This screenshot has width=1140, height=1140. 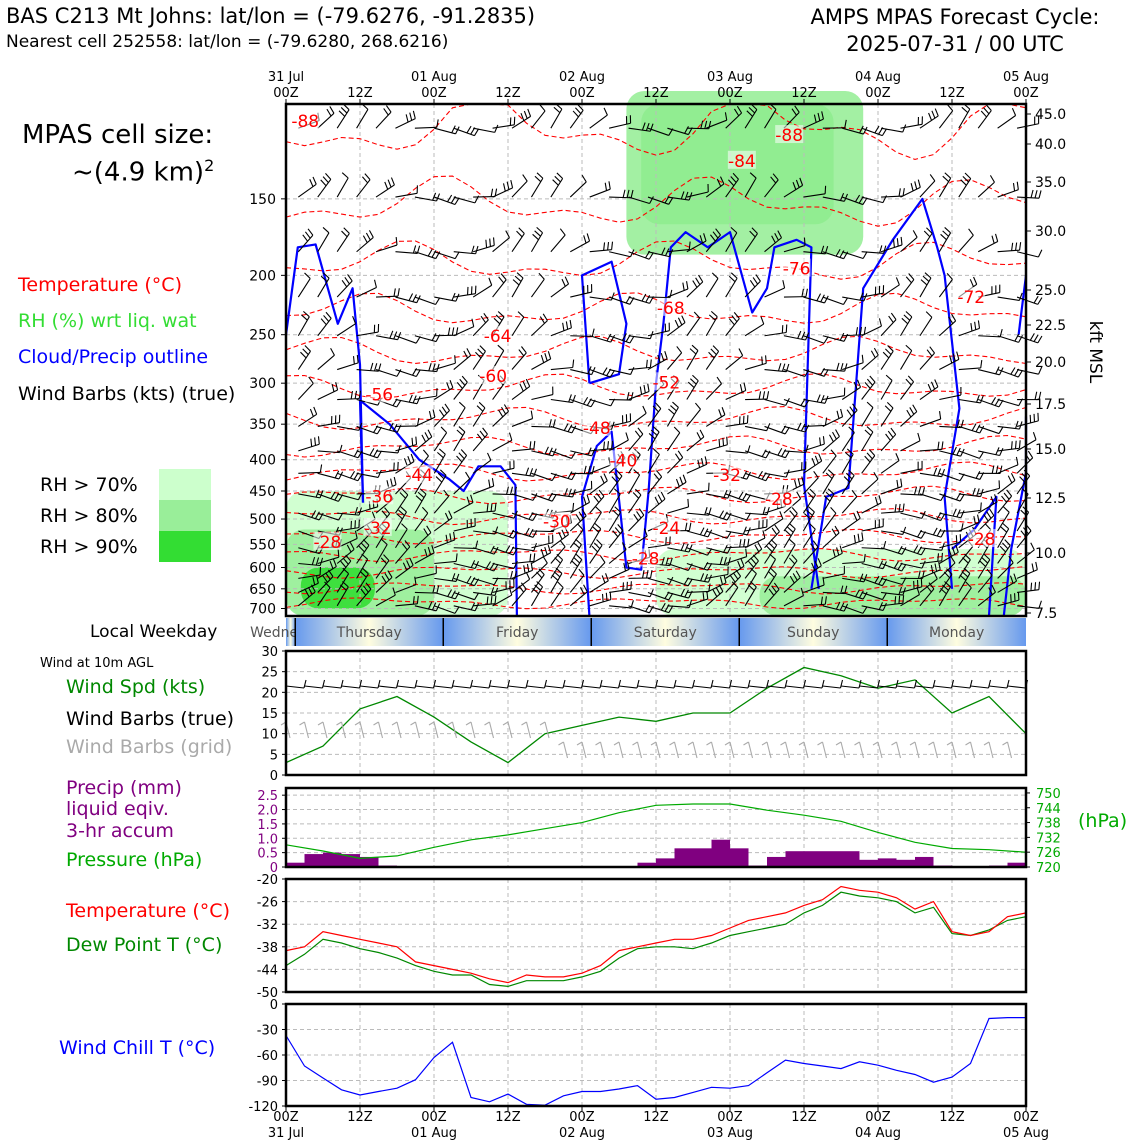 I want to click on kft-tick-label: 10.0, so click(x=1050, y=554).